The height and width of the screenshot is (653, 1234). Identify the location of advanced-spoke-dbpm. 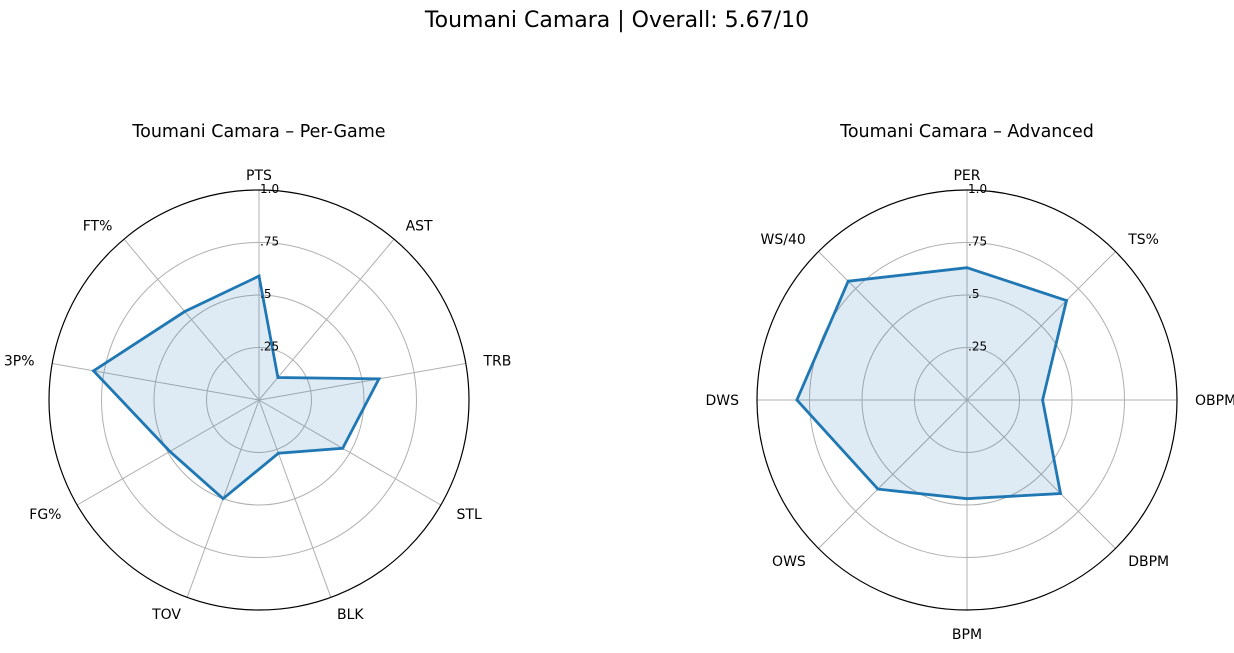
(1041, 474).